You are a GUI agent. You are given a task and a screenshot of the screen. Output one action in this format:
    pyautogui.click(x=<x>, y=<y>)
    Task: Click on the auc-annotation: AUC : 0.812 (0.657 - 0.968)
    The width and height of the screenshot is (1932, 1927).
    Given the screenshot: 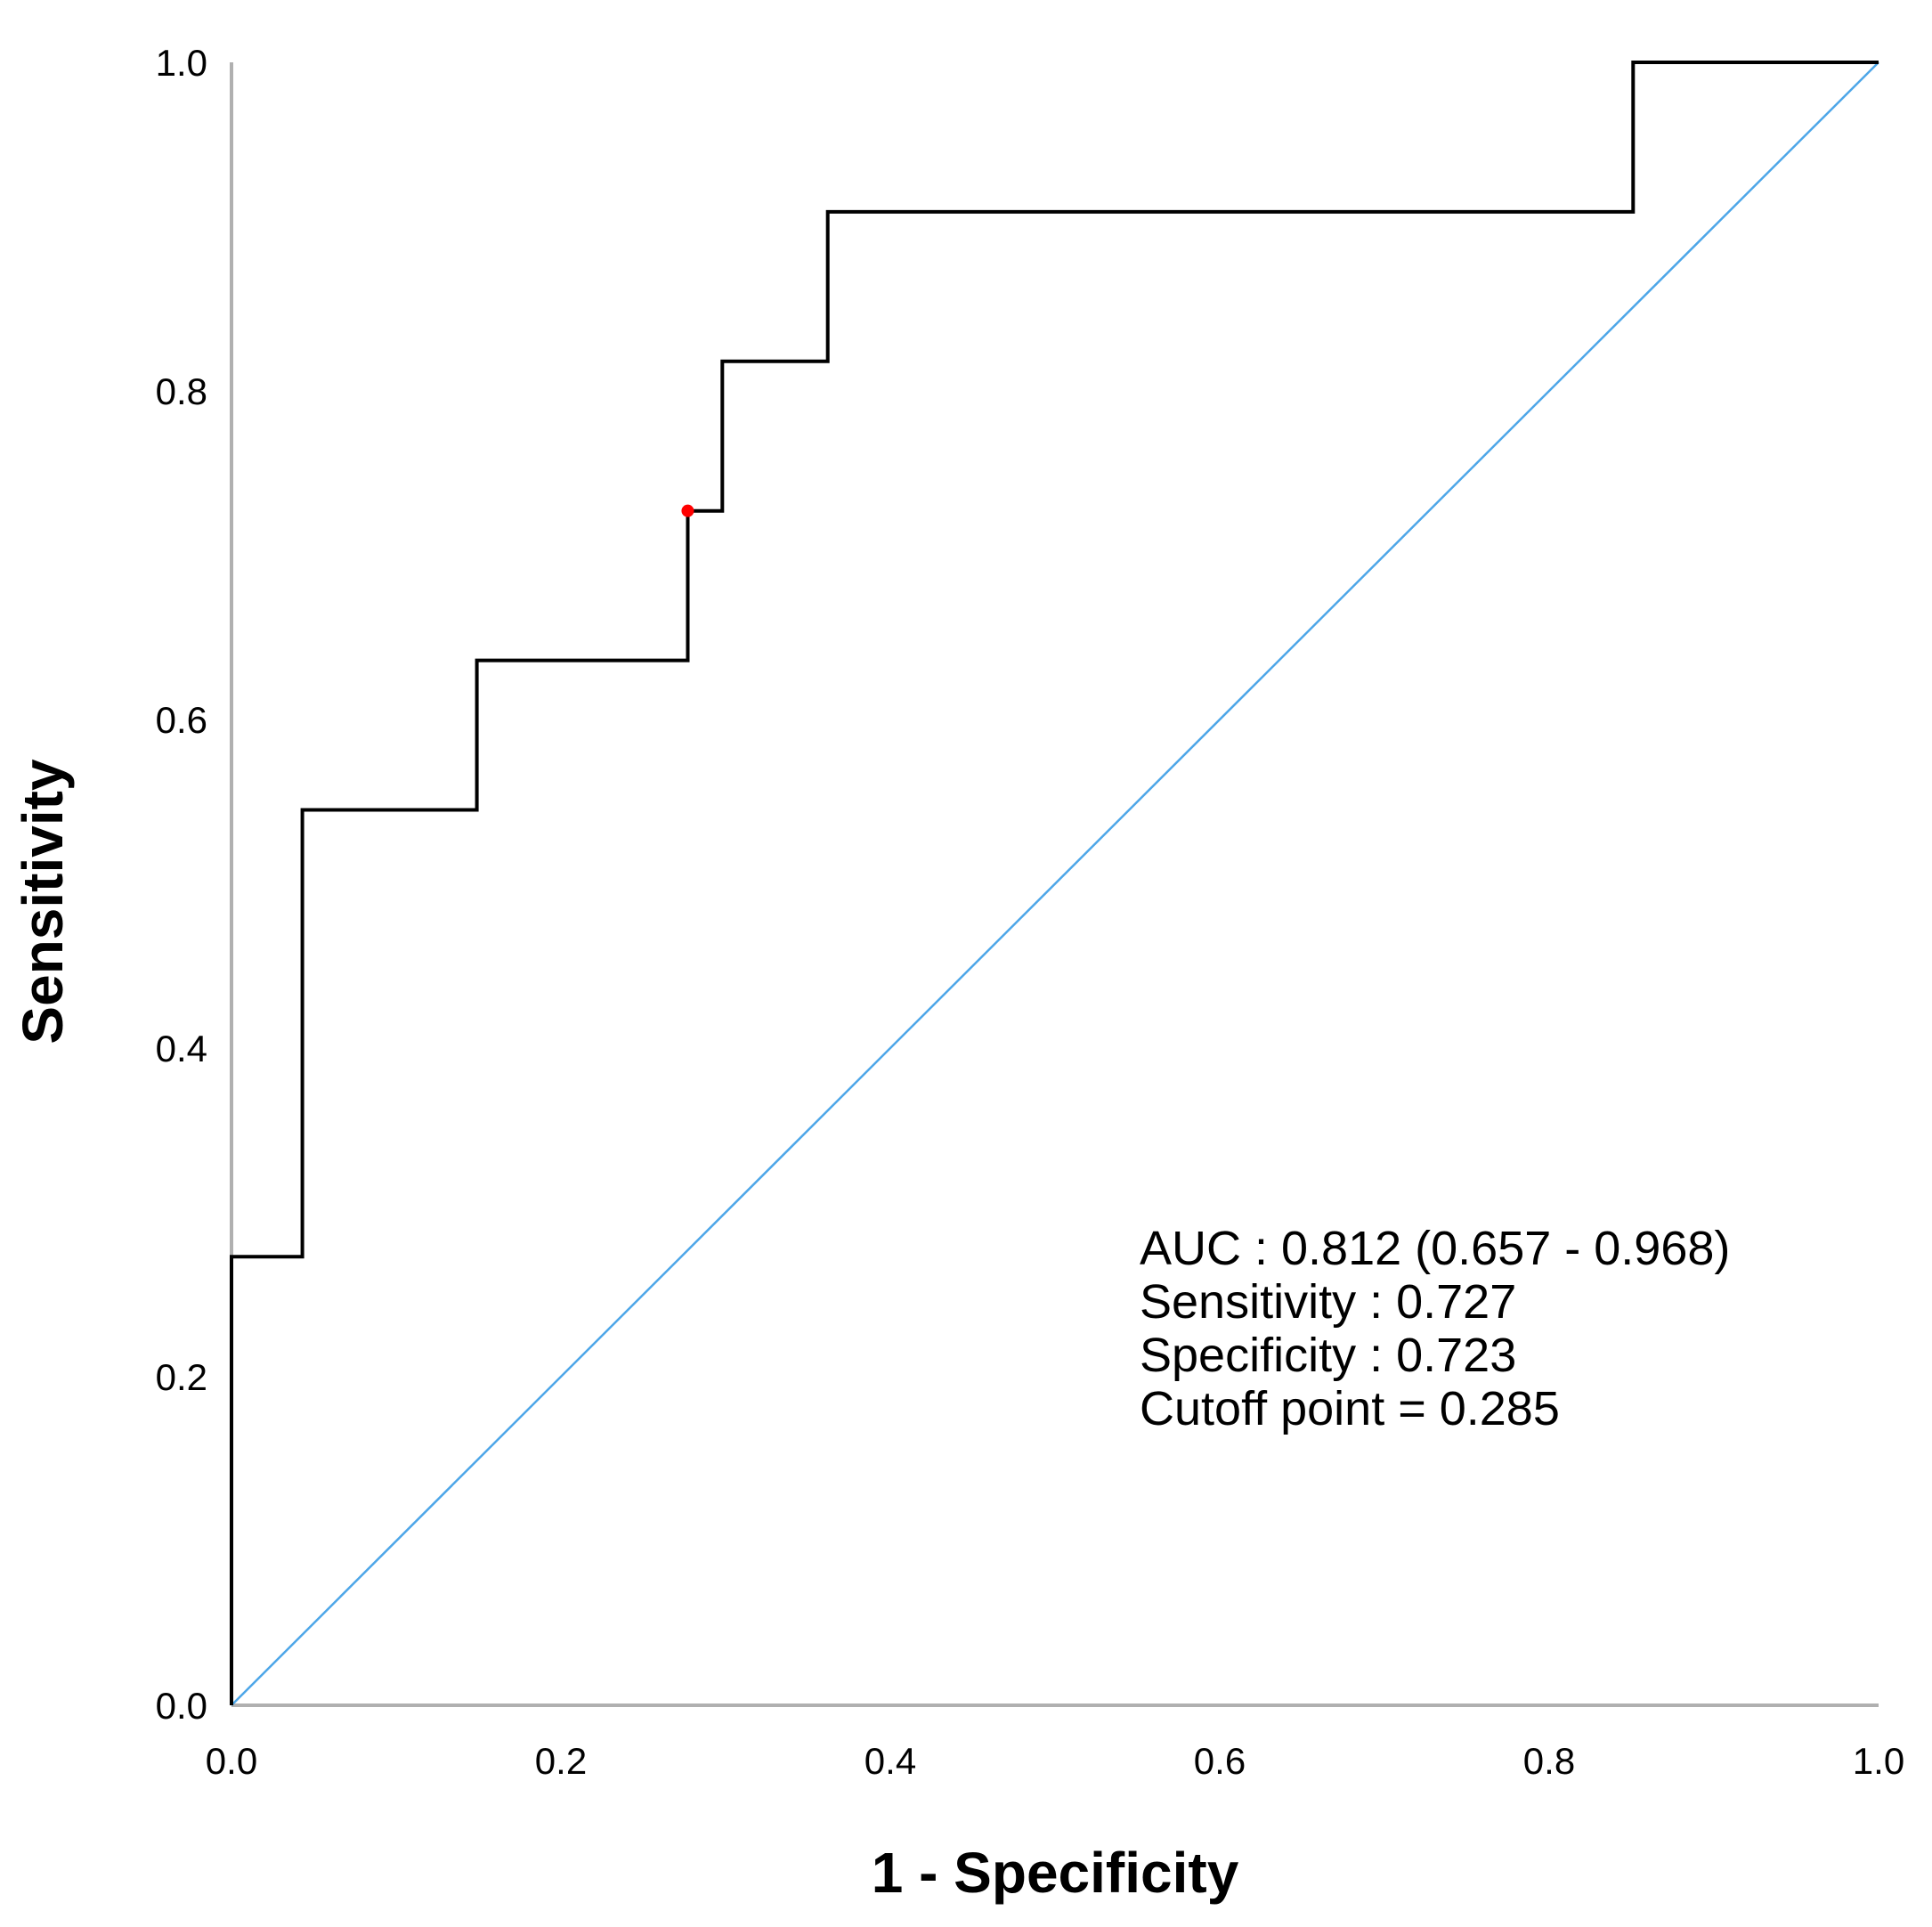 What is the action you would take?
    pyautogui.click(x=1435, y=1248)
    